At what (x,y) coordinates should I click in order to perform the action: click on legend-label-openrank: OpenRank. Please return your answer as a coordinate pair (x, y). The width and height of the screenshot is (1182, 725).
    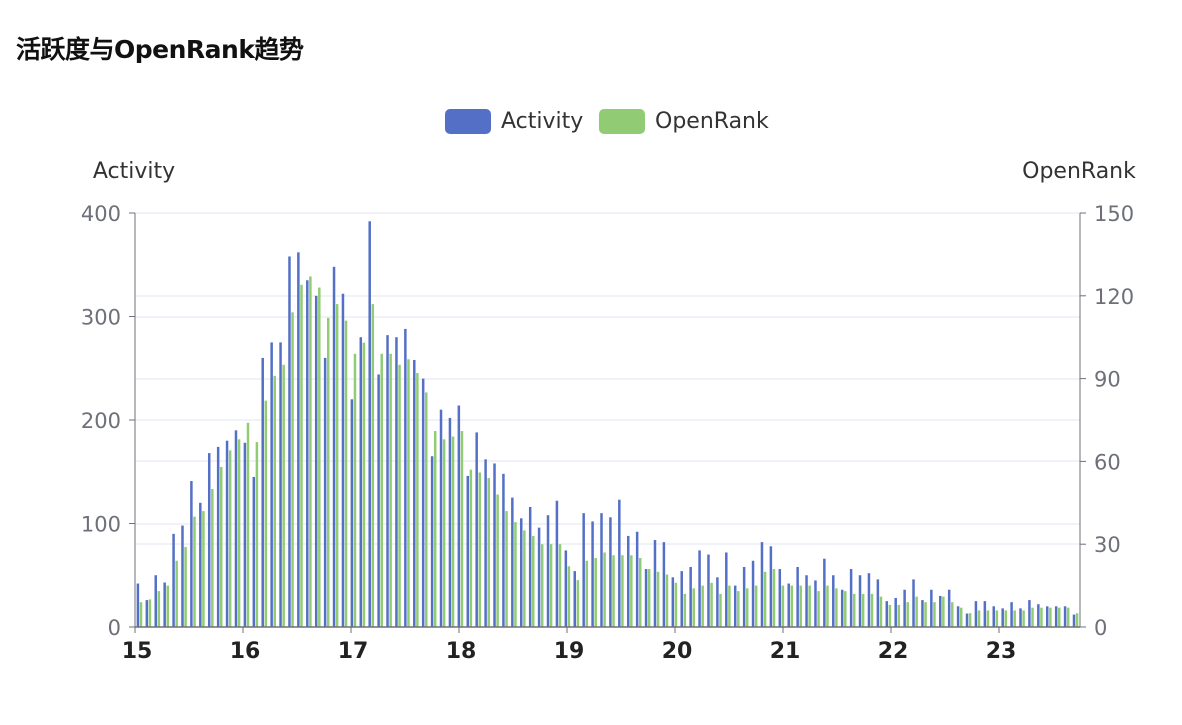
    Looking at the image, I should click on (712, 121).